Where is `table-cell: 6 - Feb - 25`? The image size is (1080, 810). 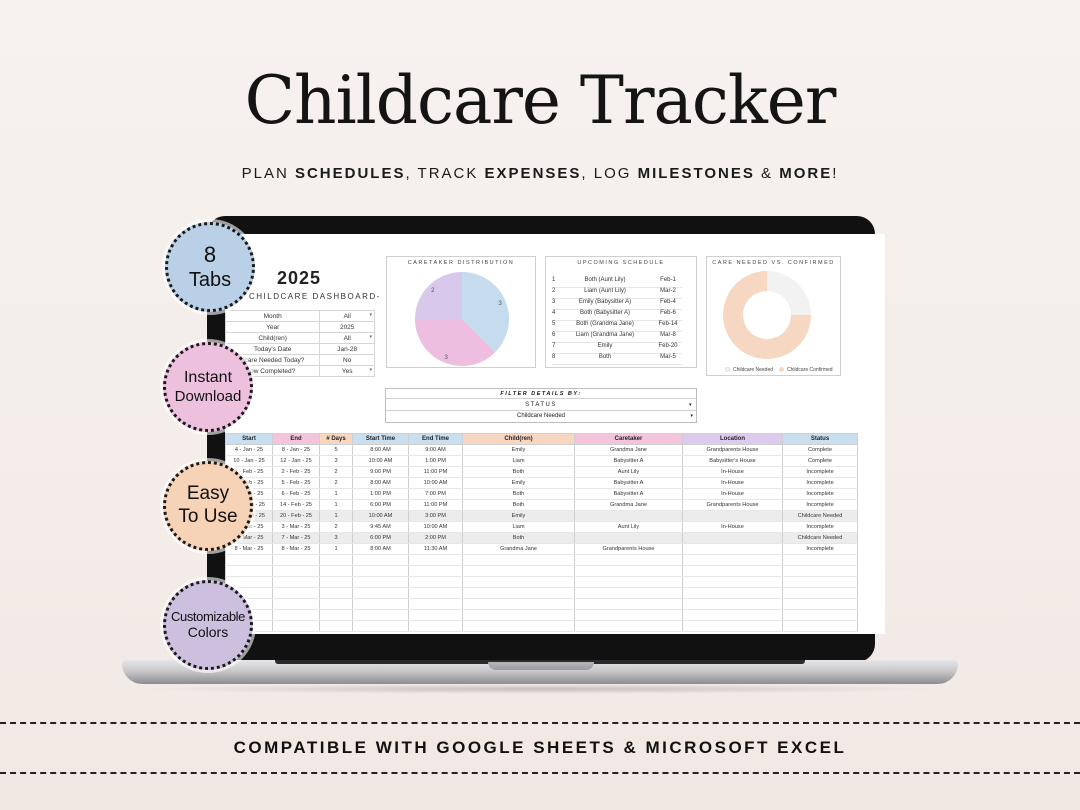
table-cell: 6 - Feb - 25 is located at coordinates (296, 494).